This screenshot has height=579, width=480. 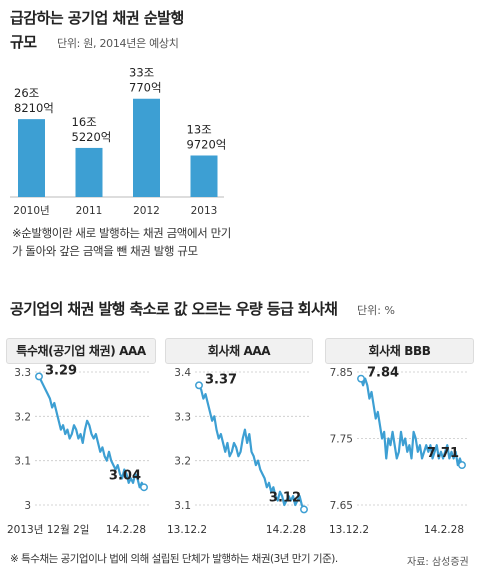 What do you see at coordinates (145, 88) in the screenshot?
I see `bar-value-label: 770억` at bounding box center [145, 88].